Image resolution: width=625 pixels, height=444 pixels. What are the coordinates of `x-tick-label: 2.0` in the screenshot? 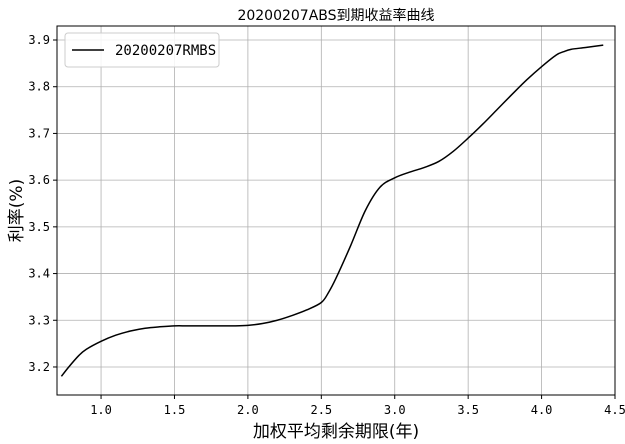 It's located at (248, 410).